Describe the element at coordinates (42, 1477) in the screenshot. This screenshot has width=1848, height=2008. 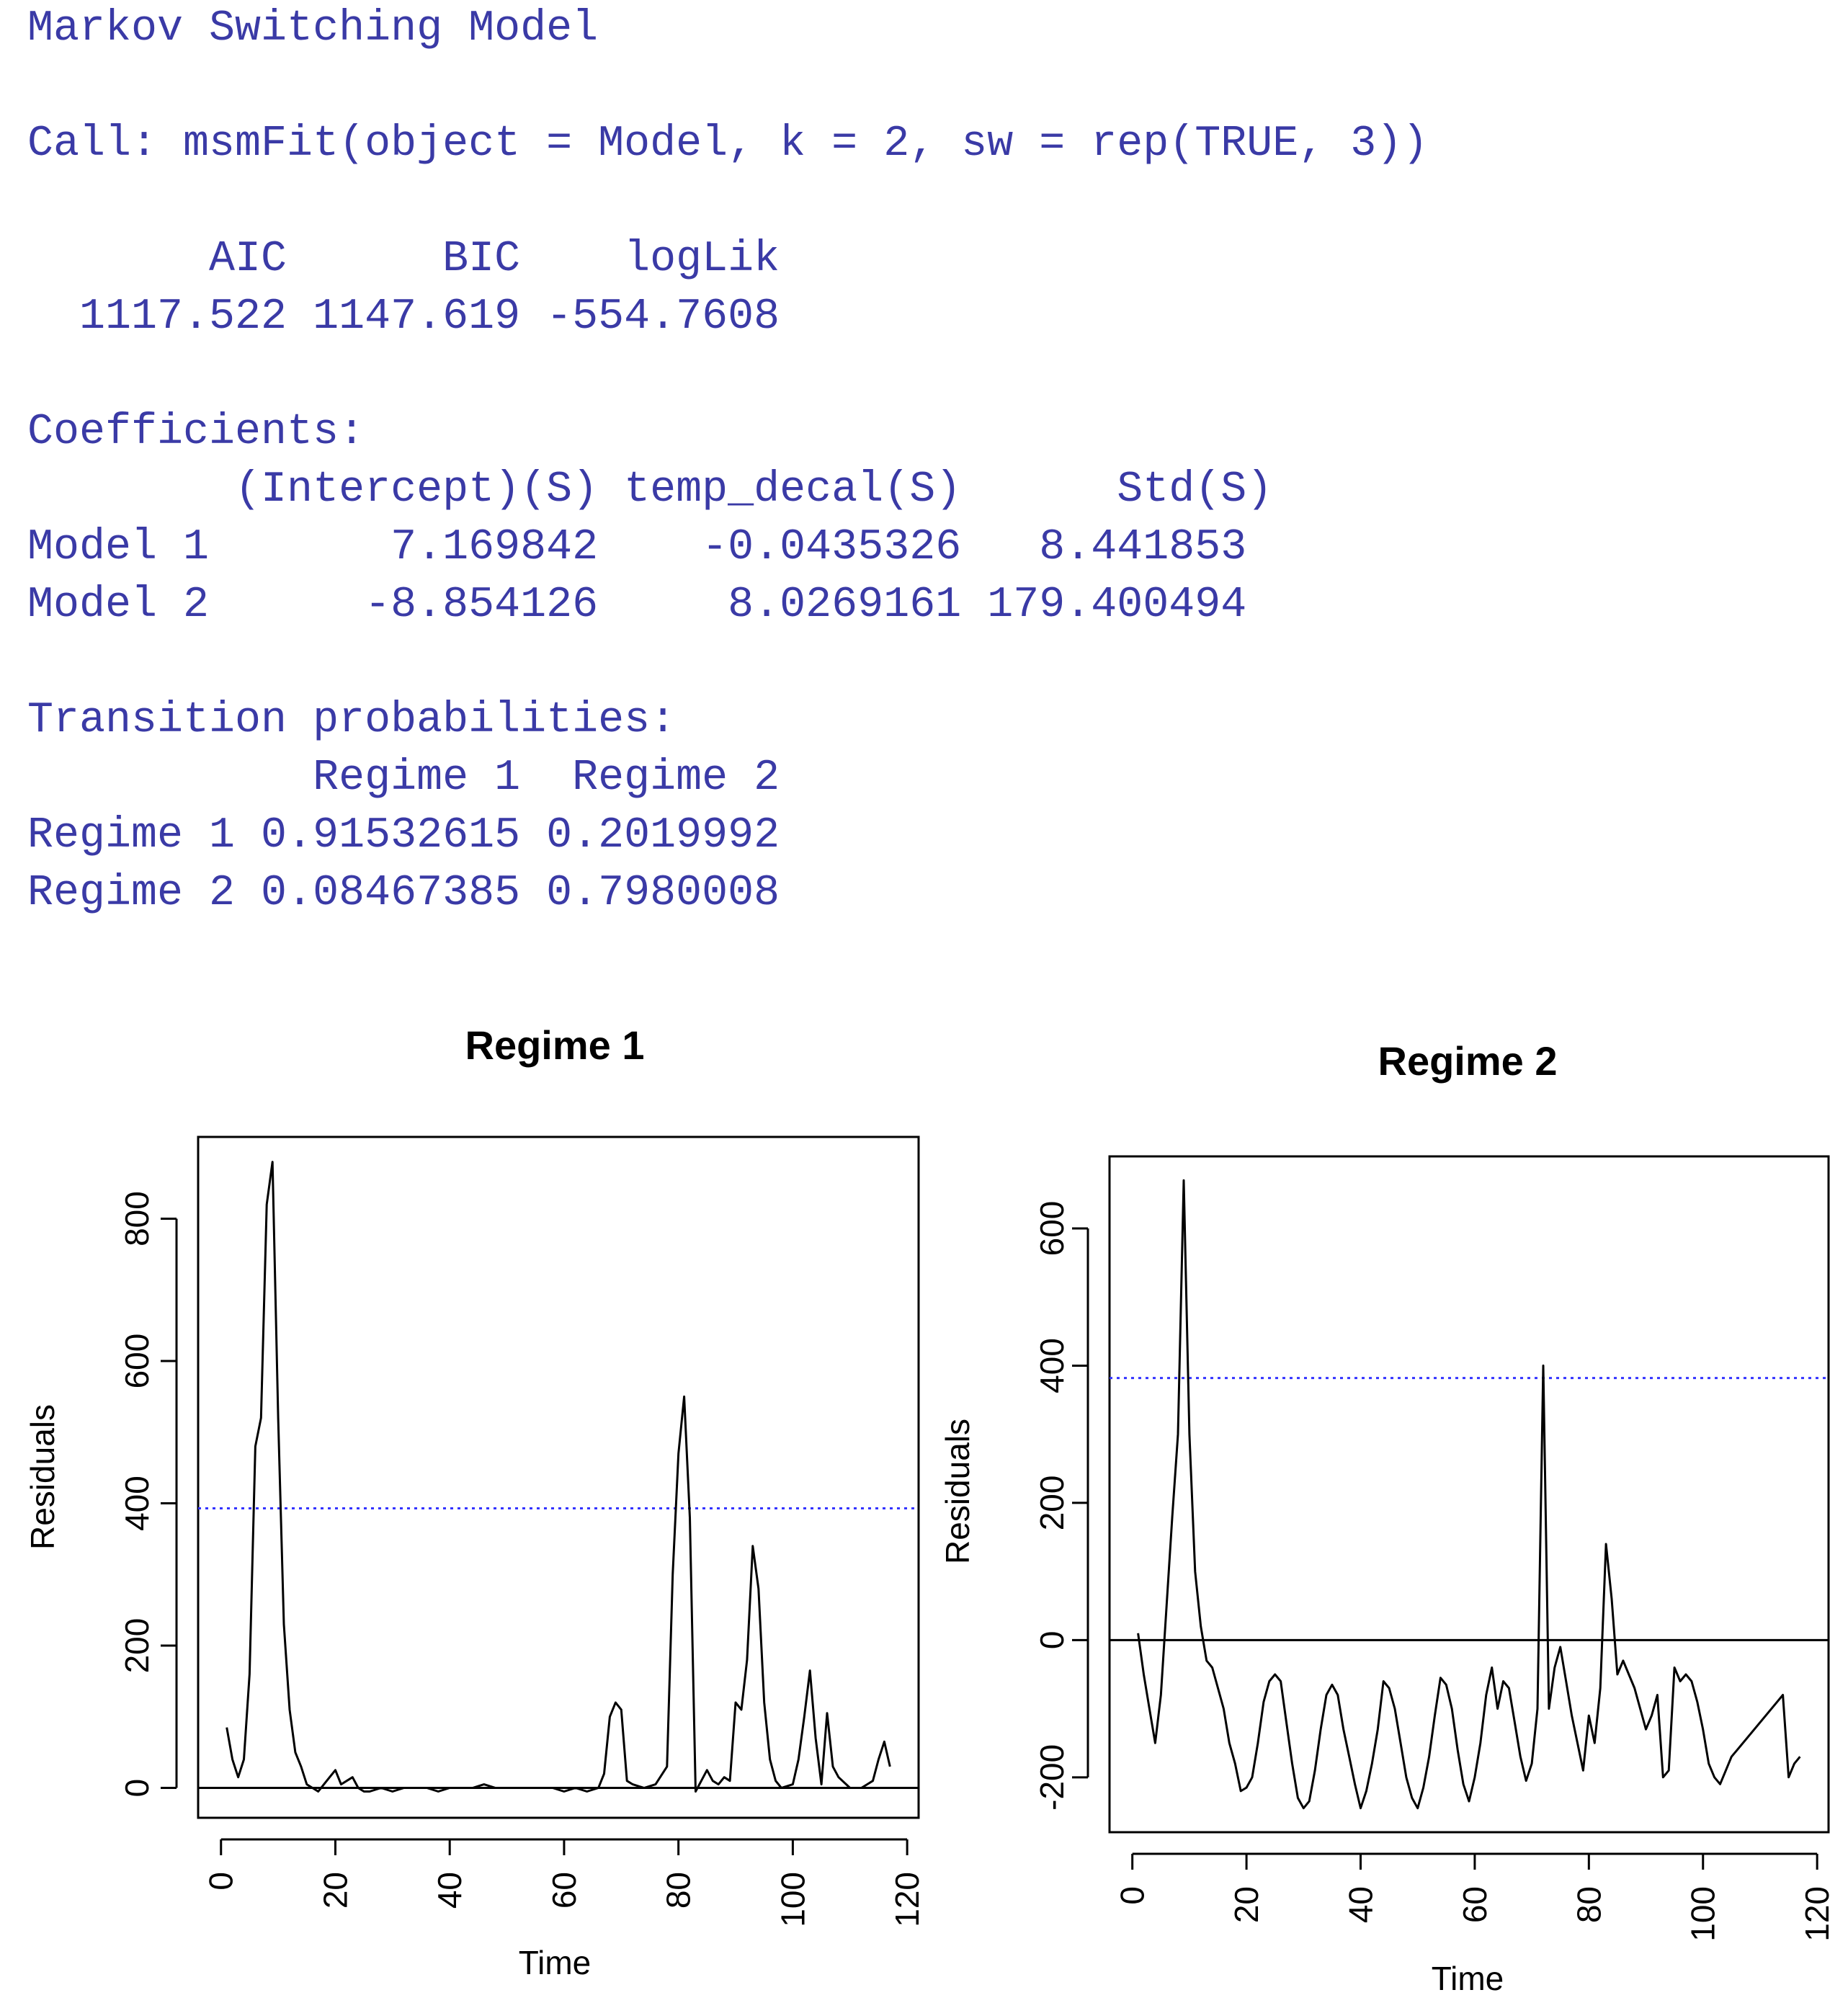
I see `y-axis-label: Residuals` at that location.